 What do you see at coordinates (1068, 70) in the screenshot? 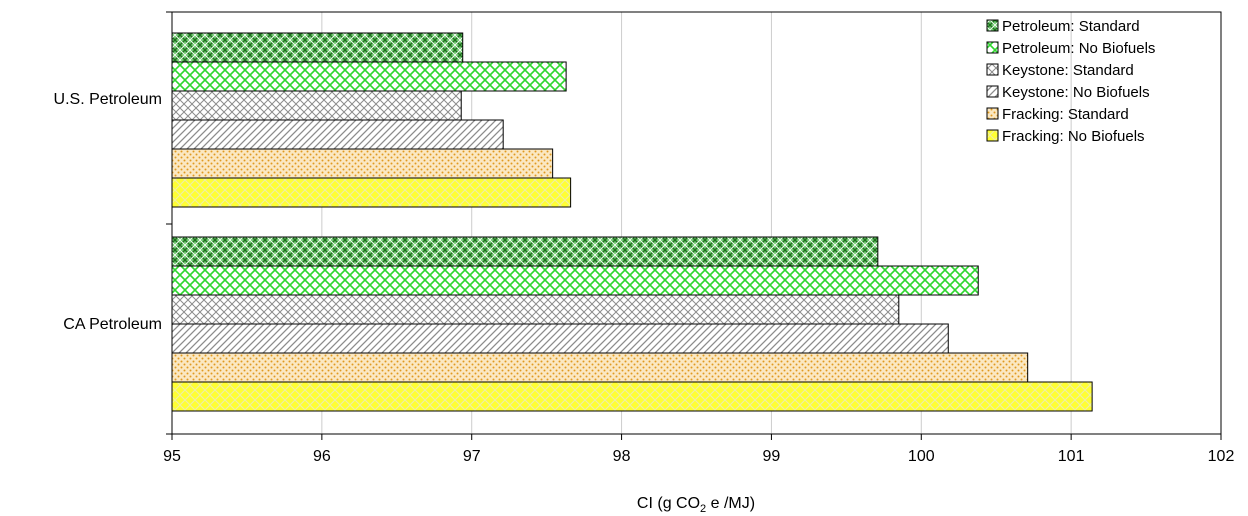
I see `legend-label: Keystone: Standard` at bounding box center [1068, 70].